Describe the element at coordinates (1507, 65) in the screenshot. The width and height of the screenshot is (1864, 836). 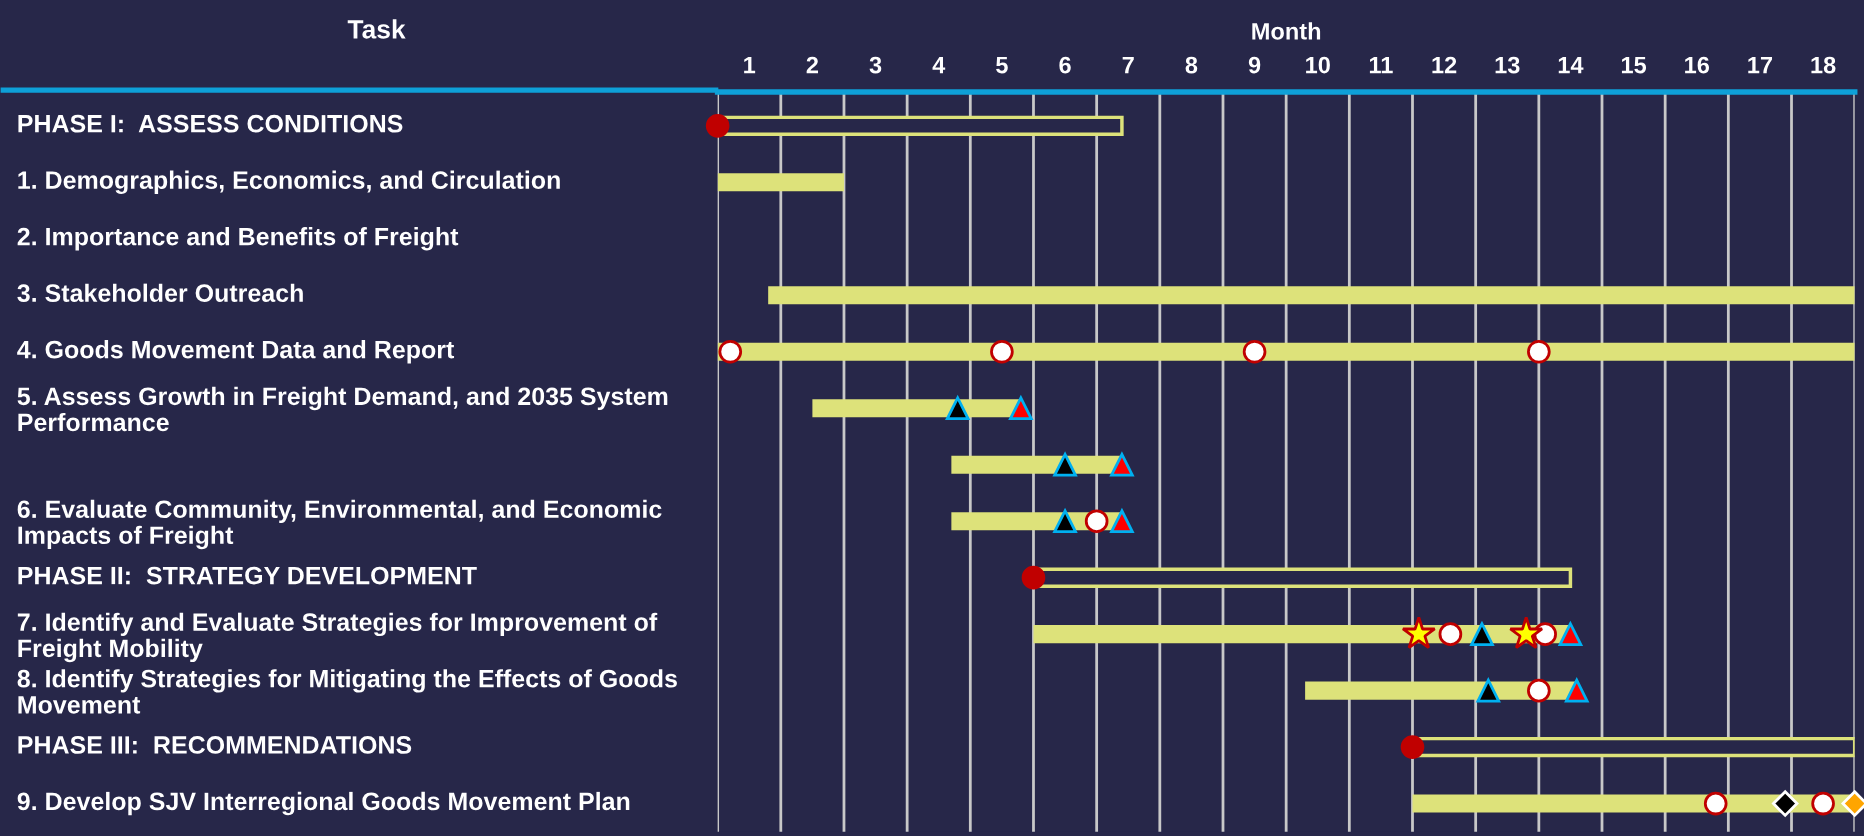
I see `x-tick-label: 13` at that location.